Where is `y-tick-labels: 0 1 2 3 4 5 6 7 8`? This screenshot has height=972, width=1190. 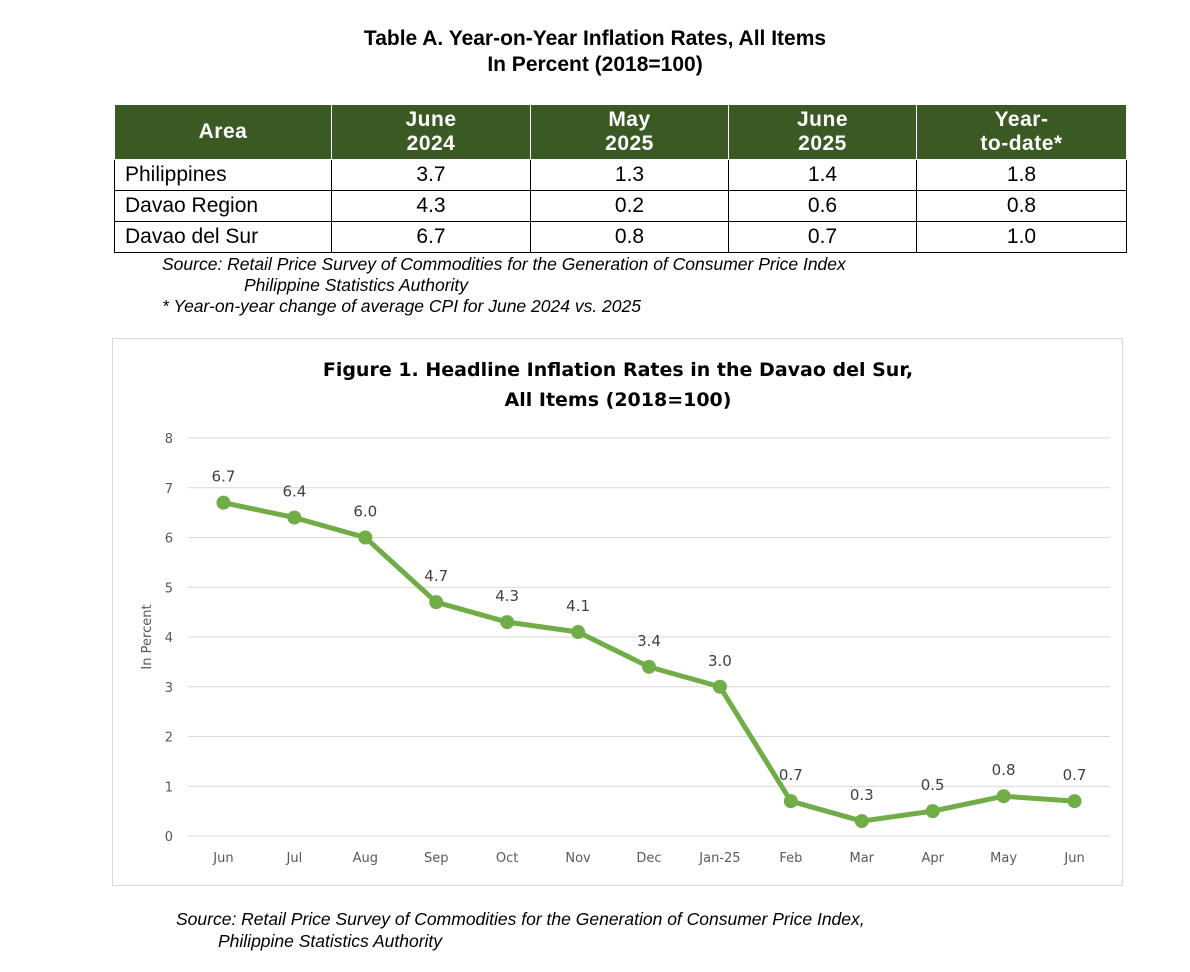 y-tick-labels: 0 1 2 3 4 5 6 7 8 is located at coordinates (169, 638).